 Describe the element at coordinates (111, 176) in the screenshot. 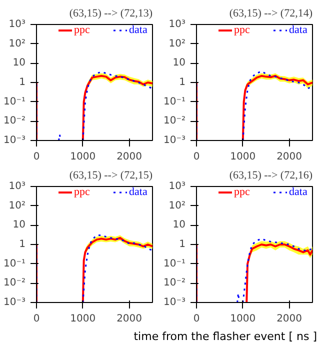

I see `chart-title: (63,15) --> (72,15)` at that location.